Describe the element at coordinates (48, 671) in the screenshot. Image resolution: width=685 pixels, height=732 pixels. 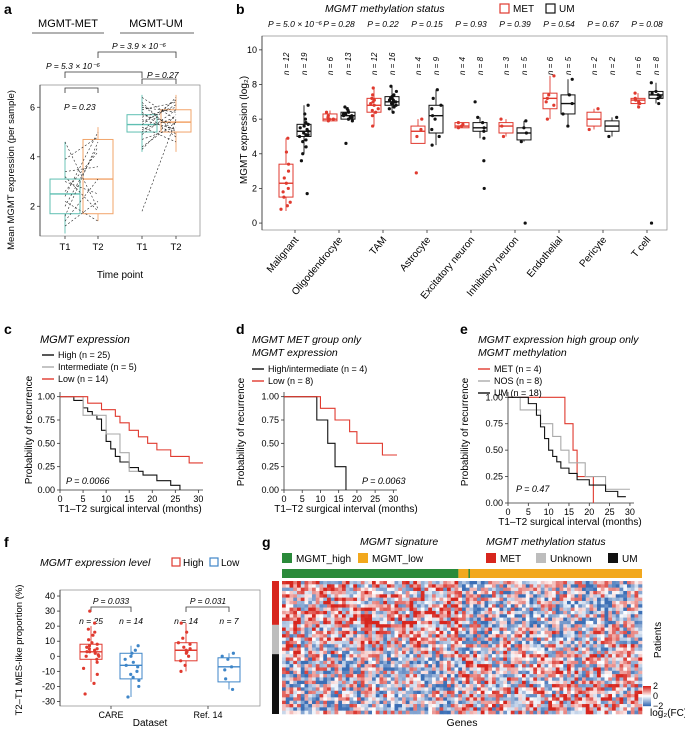
I see `f-y-tick-label: -10` at that location.